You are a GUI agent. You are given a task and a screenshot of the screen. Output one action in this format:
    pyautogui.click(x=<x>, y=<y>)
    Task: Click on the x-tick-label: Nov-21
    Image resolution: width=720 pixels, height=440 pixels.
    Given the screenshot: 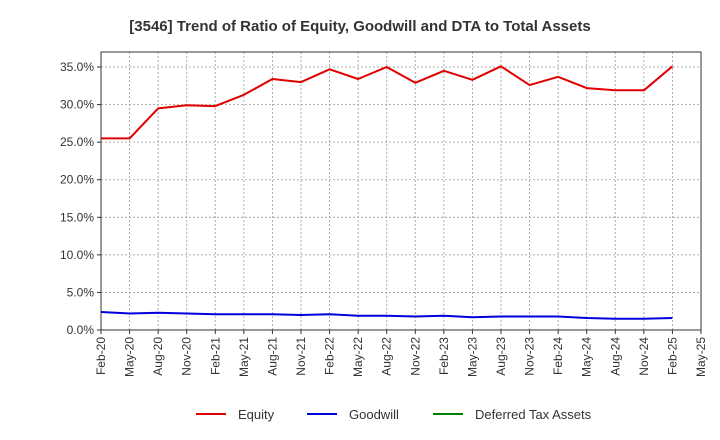 What is the action you would take?
    pyautogui.click(x=301, y=356)
    